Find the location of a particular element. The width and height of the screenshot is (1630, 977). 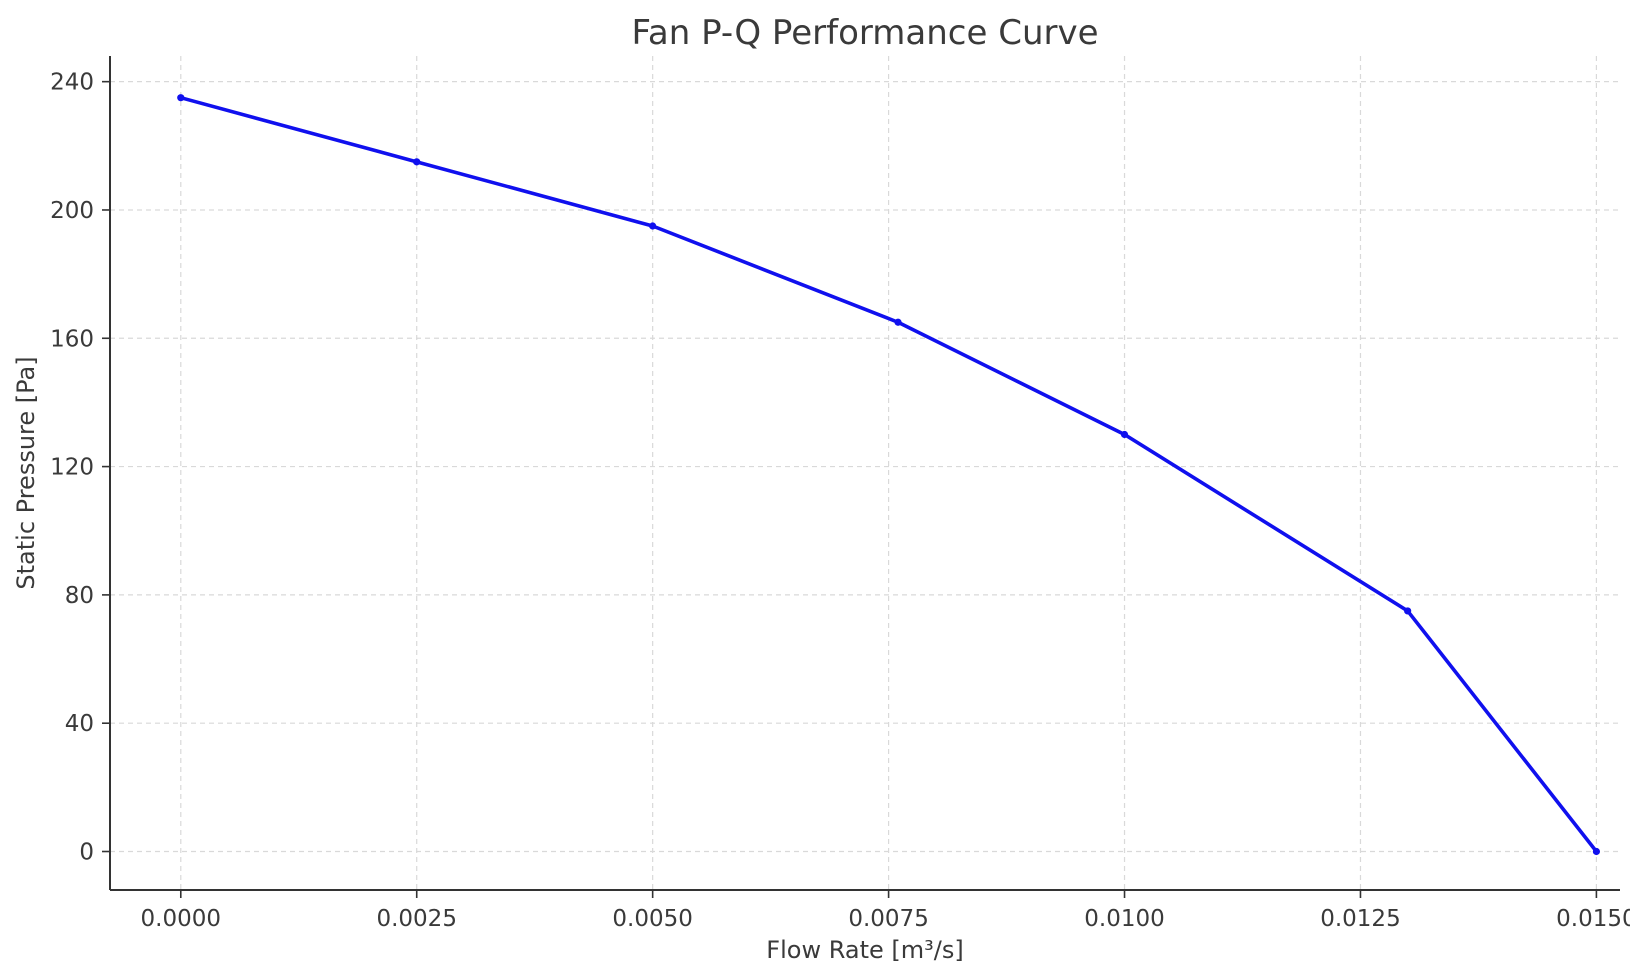

x-tick-label: 0.0025 is located at coordinates (416, 919).